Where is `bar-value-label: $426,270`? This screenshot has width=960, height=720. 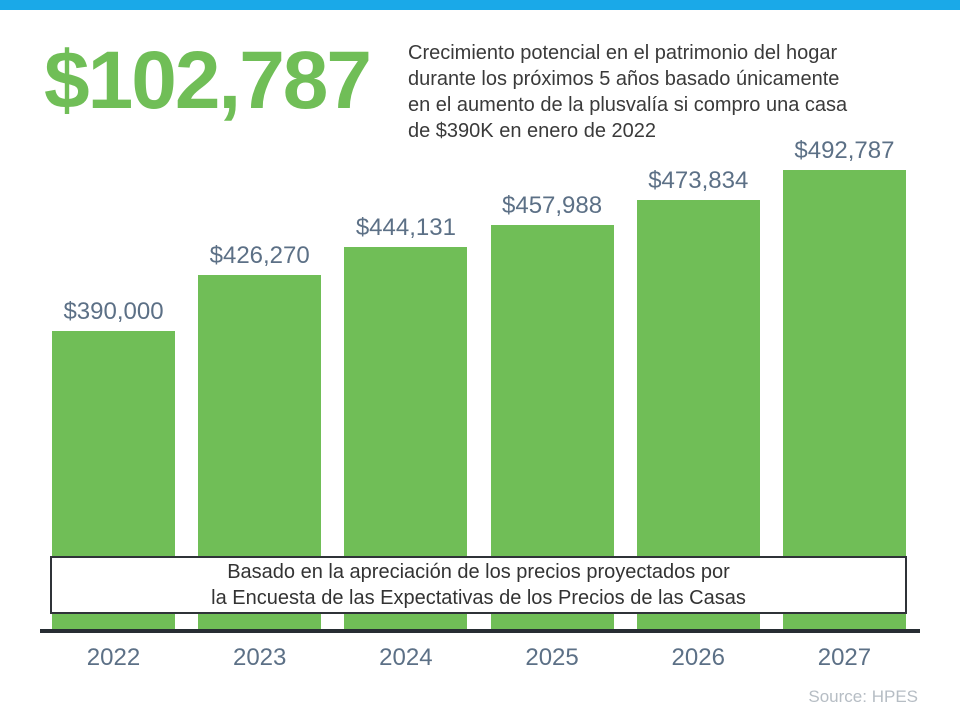 bar-value-label: $426,270 is located at coordinates (259, 255).